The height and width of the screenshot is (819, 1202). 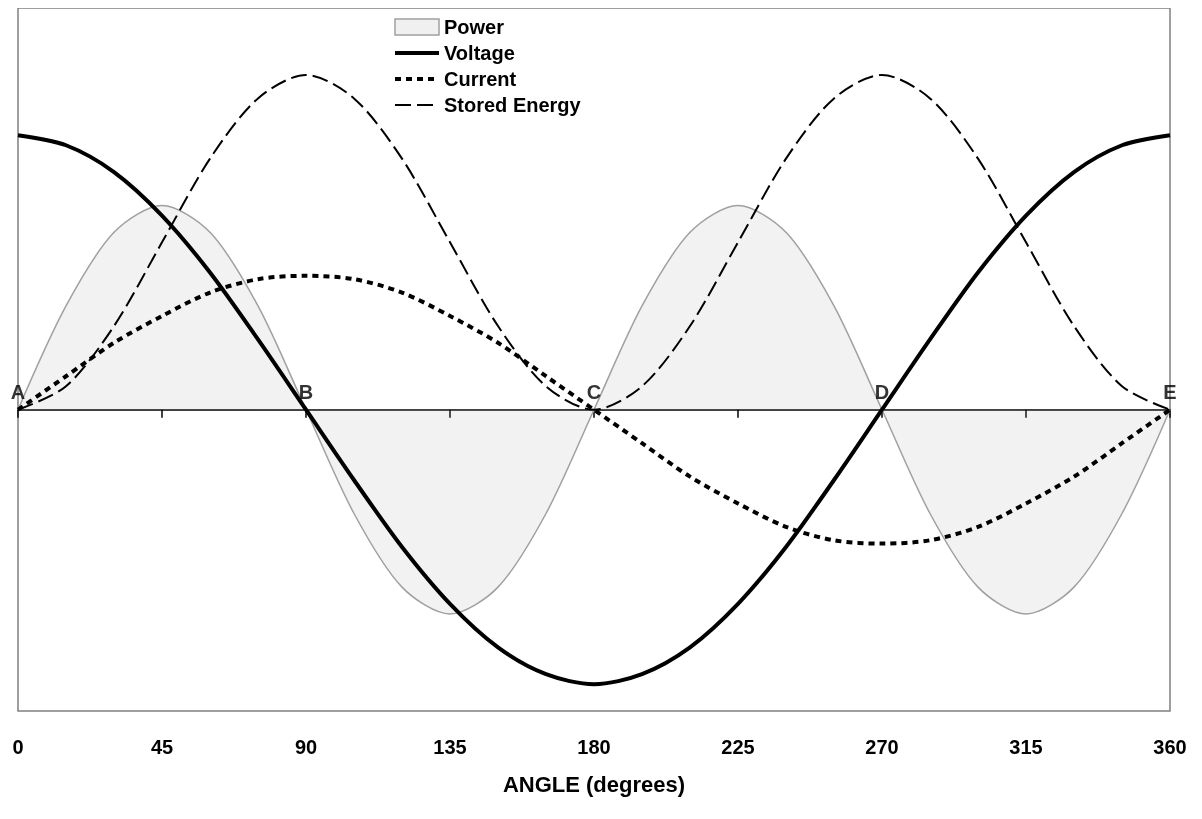 What do you see at coordinates (738, 747) in the screenshot?
I see `x-tick-label: 225` at bounding box center [738, 747].